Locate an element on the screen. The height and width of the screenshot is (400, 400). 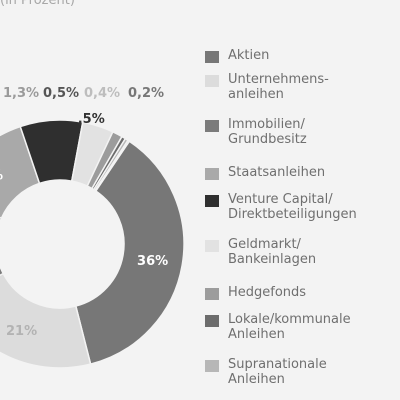
legend-label: Venture Capital/ Direktbeteiligungen is located at coordinates (292, 207).